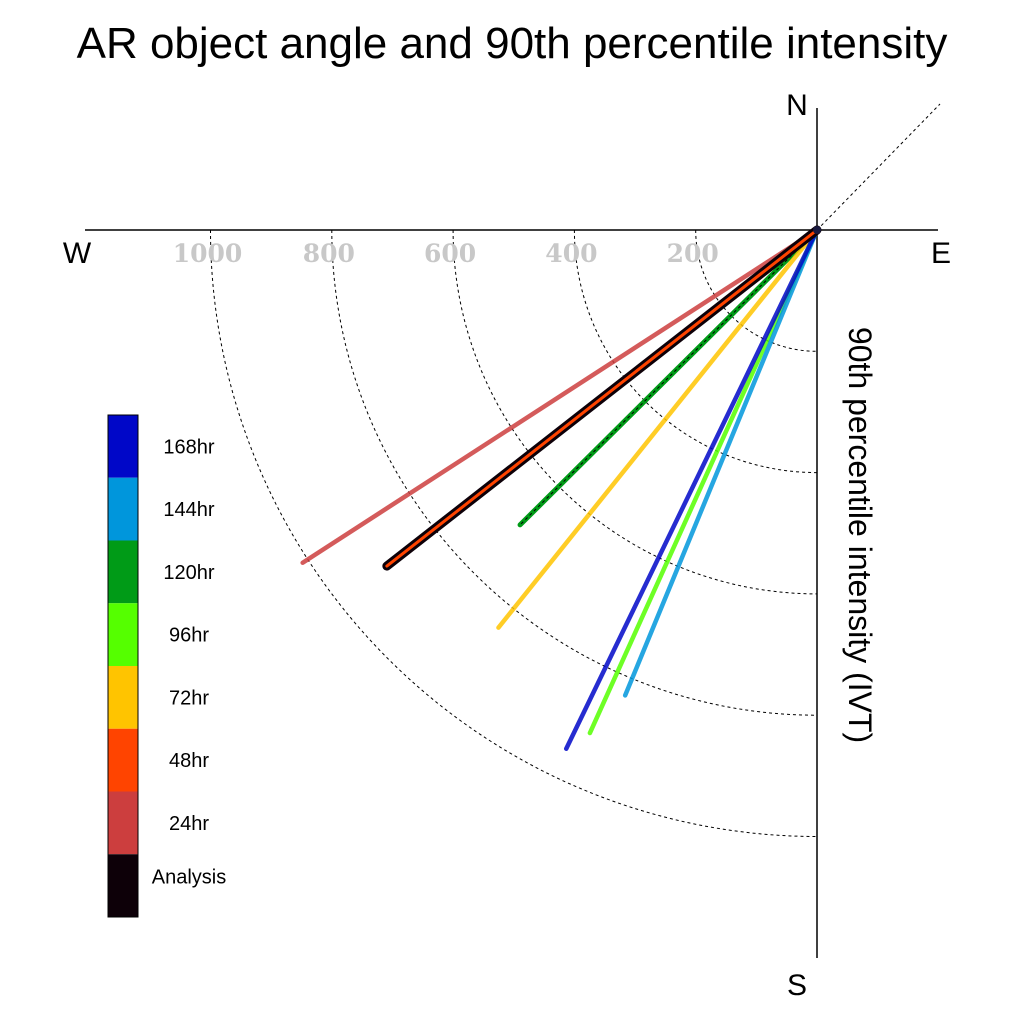 This screenshot has height=1024, width=1024. Describe the element at coordinates (693, 253) in the screenshot. I see `ring-label-200: 200` at that location.